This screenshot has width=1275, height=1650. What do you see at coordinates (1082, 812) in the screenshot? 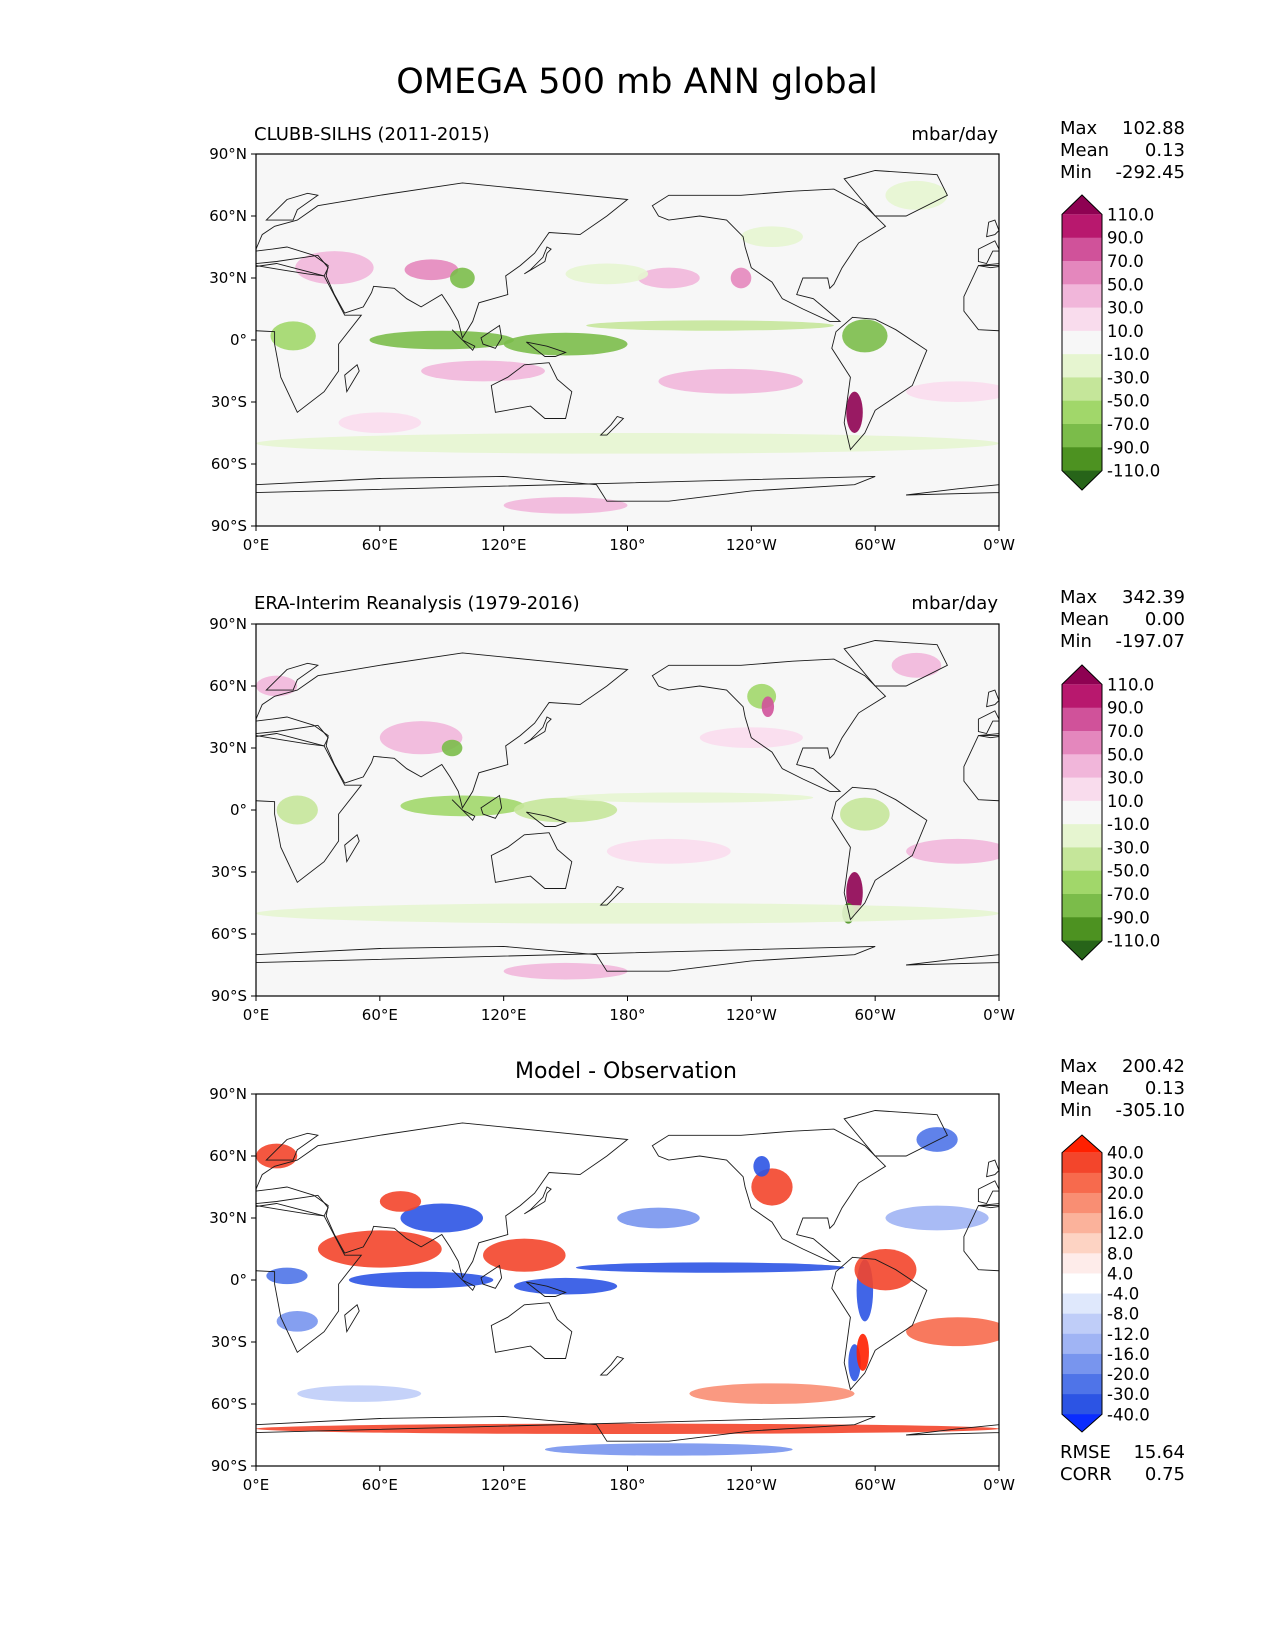
I see `colorbar-outline` at bounding box center [1082, 812].